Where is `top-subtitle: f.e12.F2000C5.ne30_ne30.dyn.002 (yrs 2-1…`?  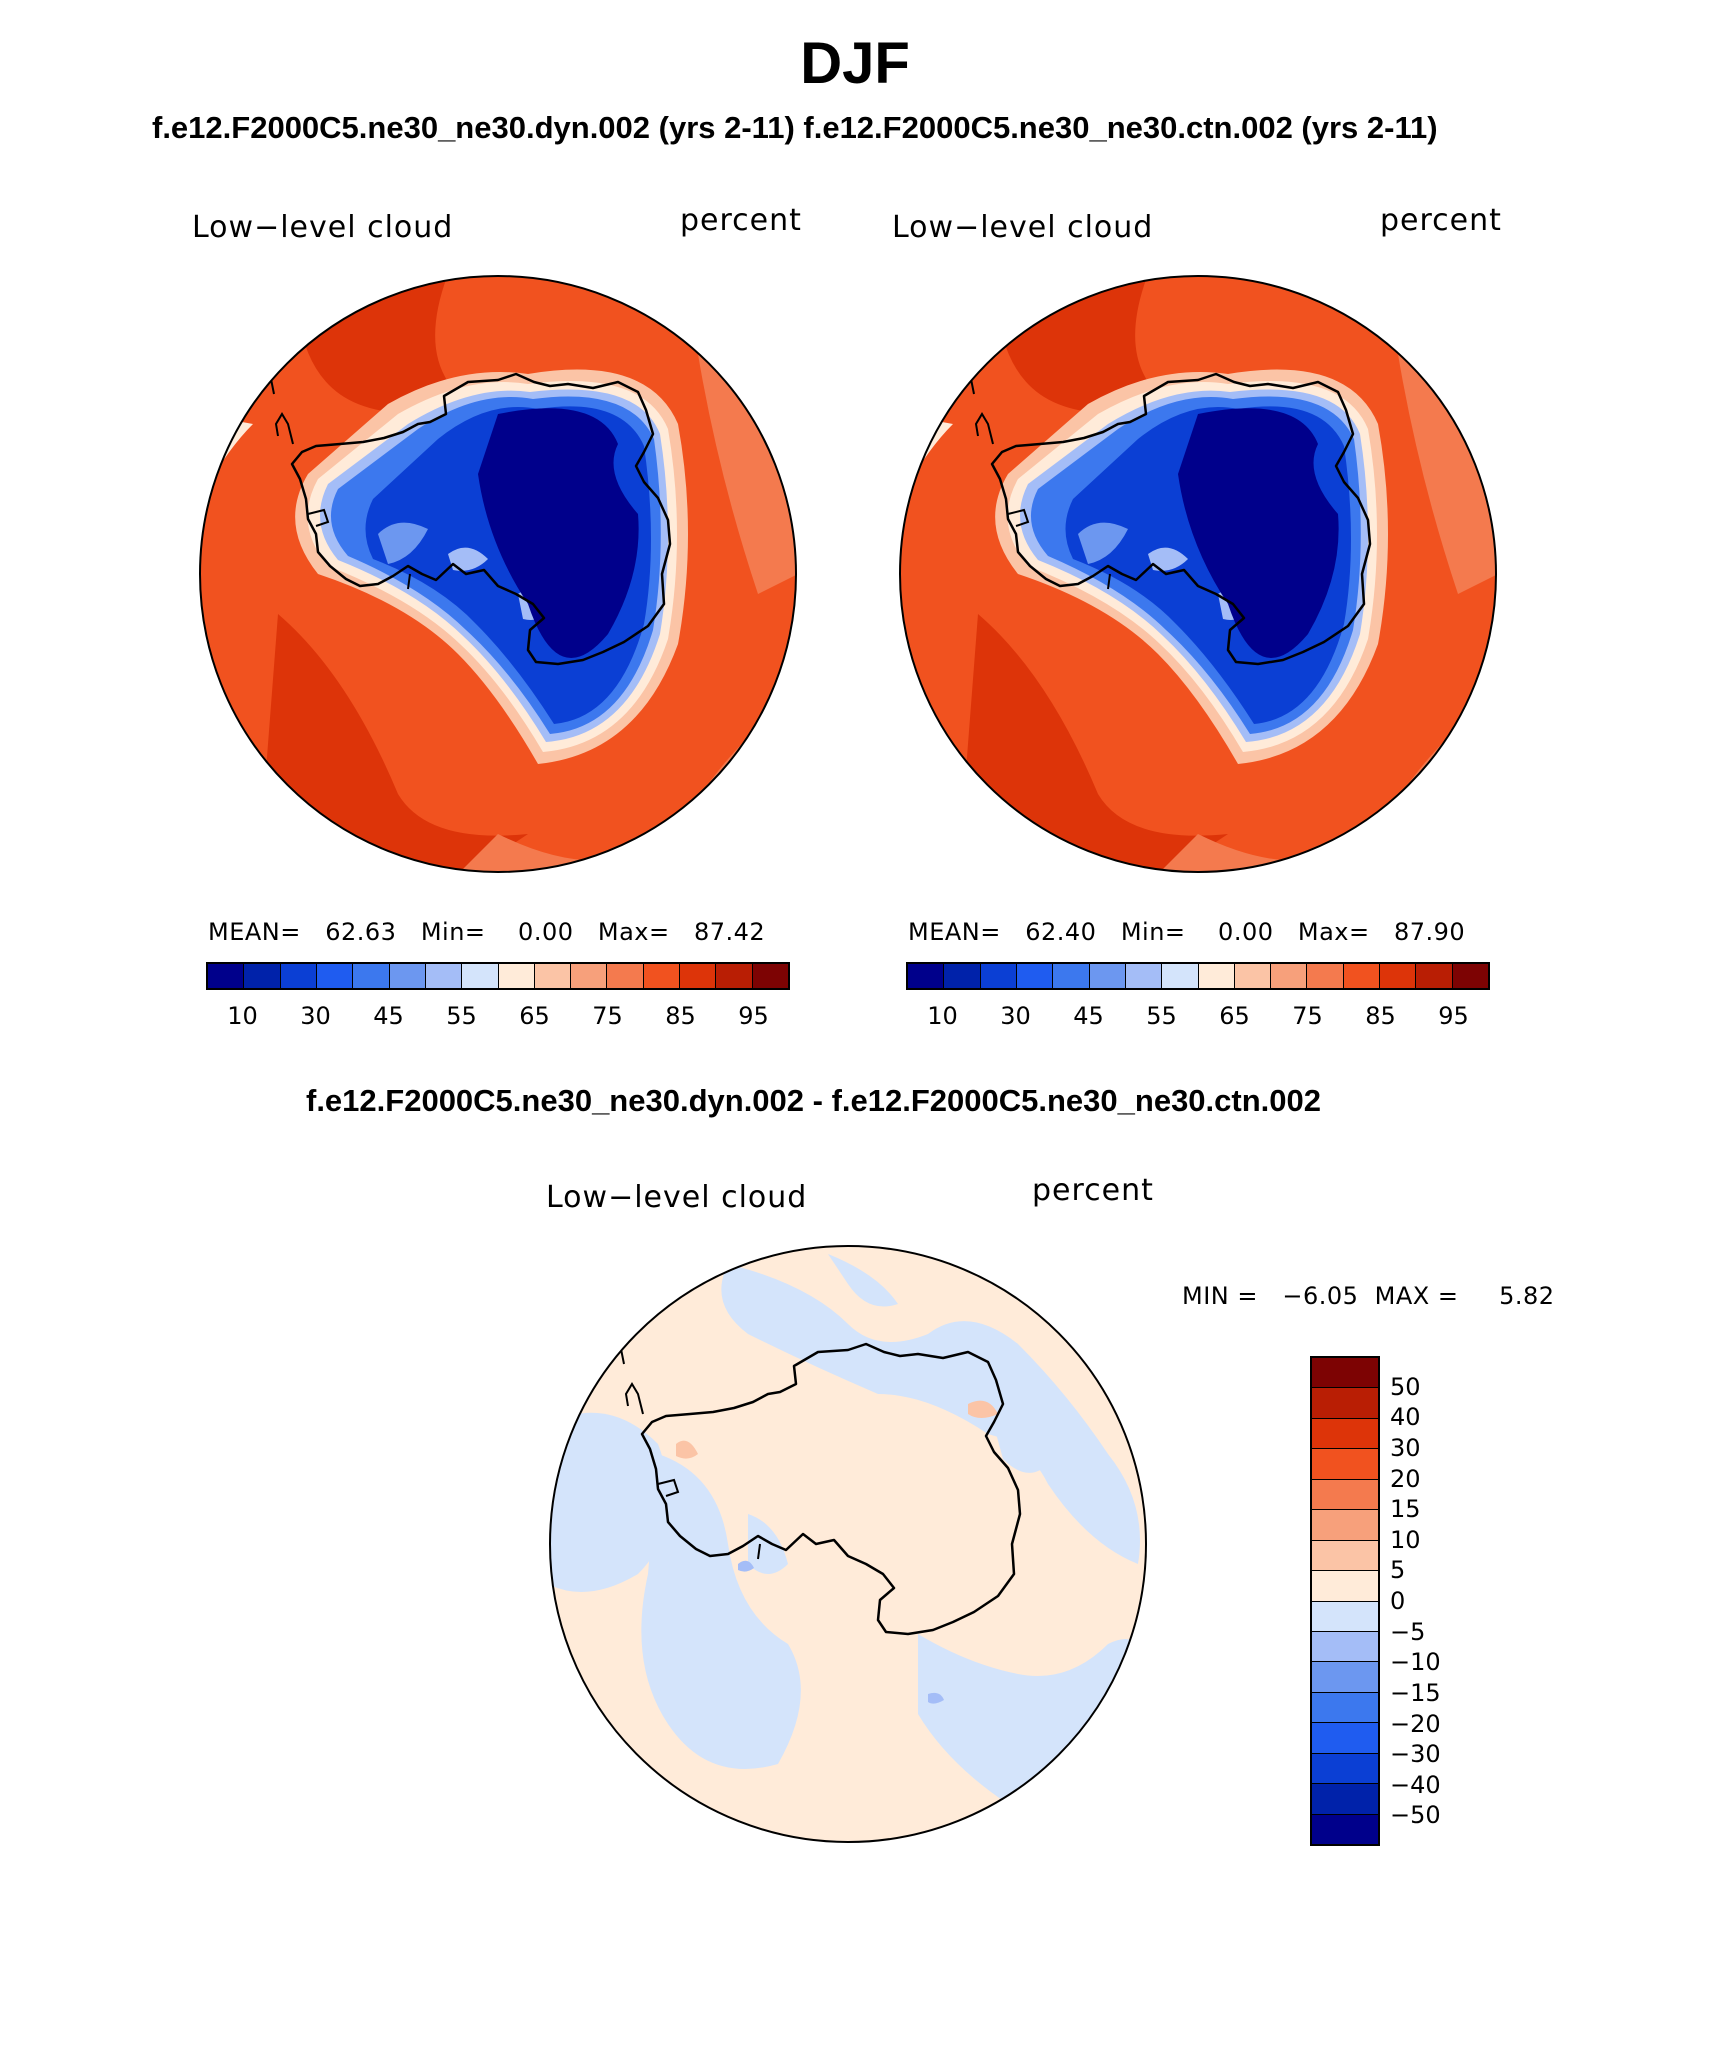
top-subtitle: f.e12.F2000C5.ne30_ne30.dyn.002 (yrs 2-1… is located at coordinates (795, 127).